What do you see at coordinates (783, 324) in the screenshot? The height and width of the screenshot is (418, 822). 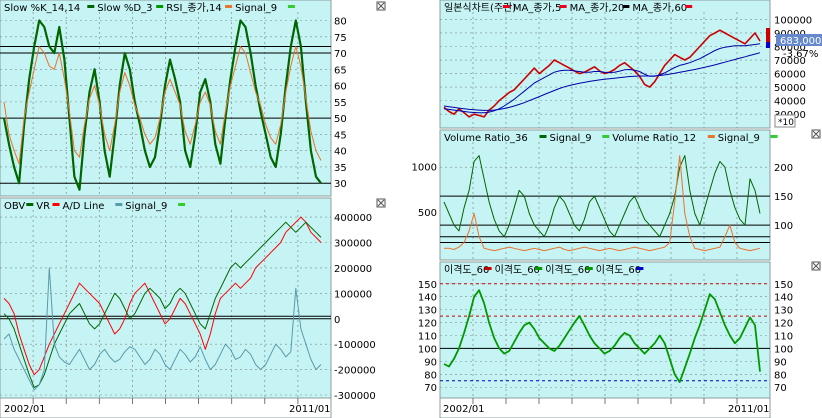 I see `disparity-tick-label: 120` at bounding box center [783, 324].